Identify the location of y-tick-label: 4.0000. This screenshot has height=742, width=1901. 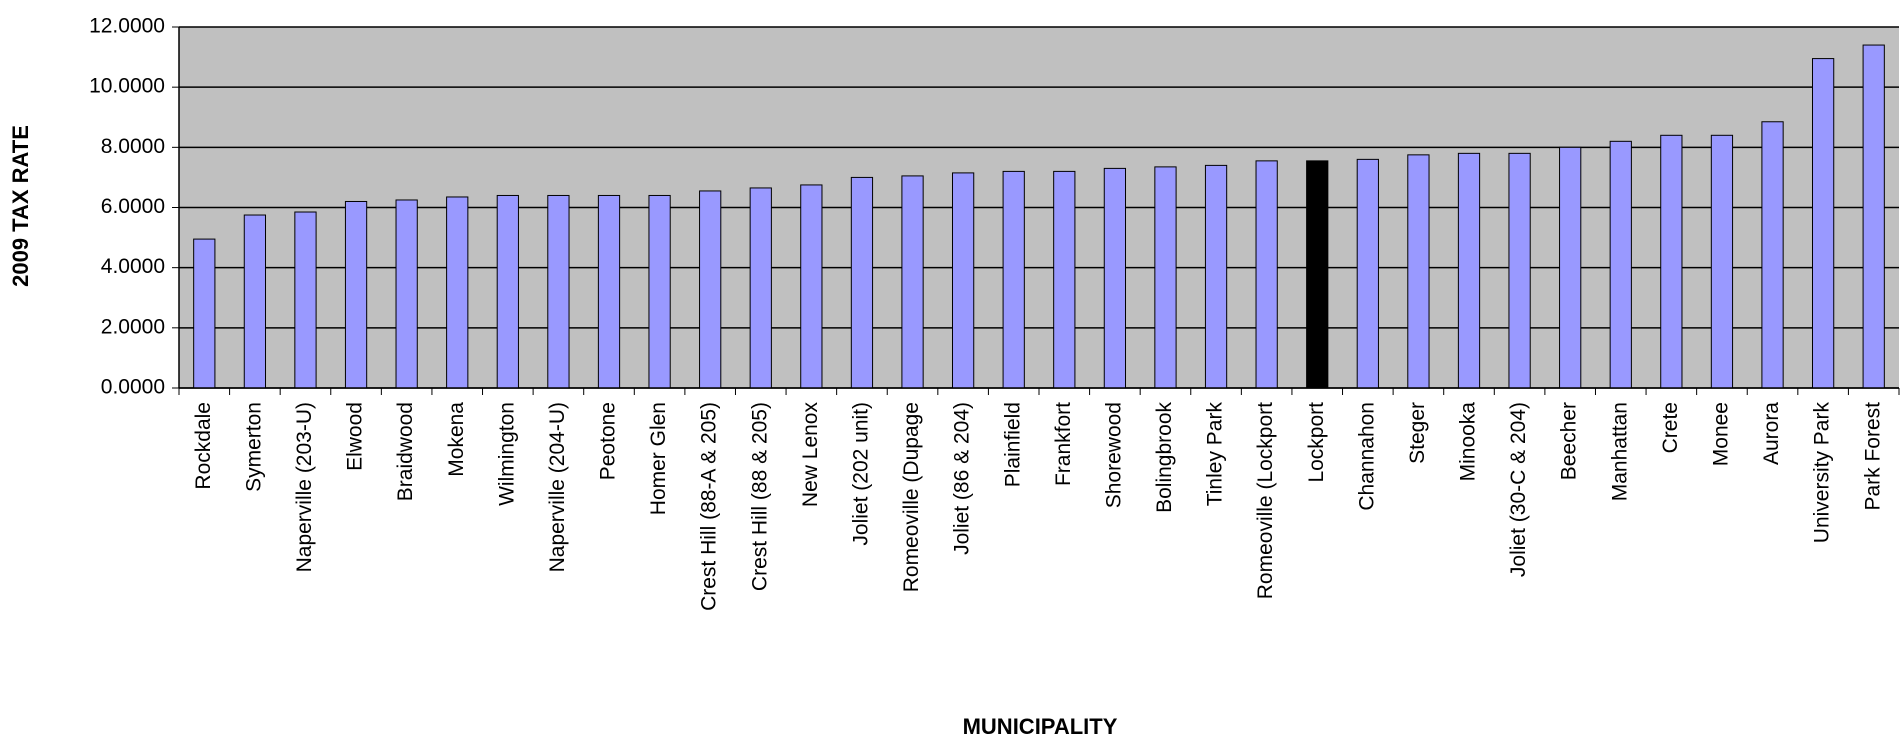
(133, 266).